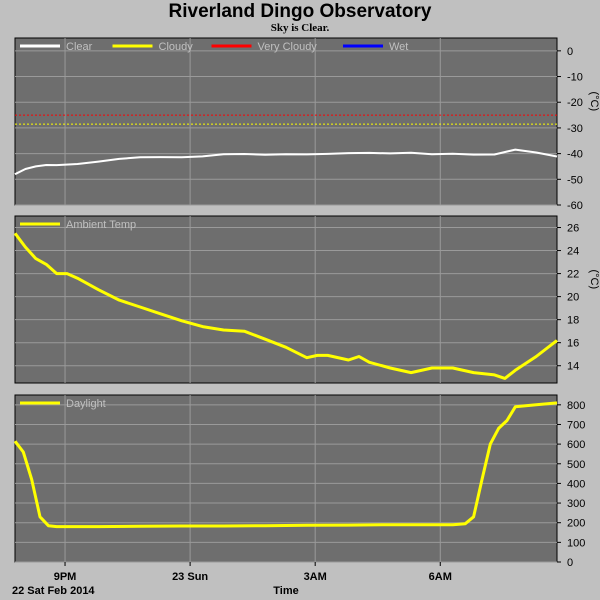 This screenshot has width=600, height=600. Describe the element at coordinates (440, 577) in the screenshot. I see `x-tick-label: 6AM` at that location.